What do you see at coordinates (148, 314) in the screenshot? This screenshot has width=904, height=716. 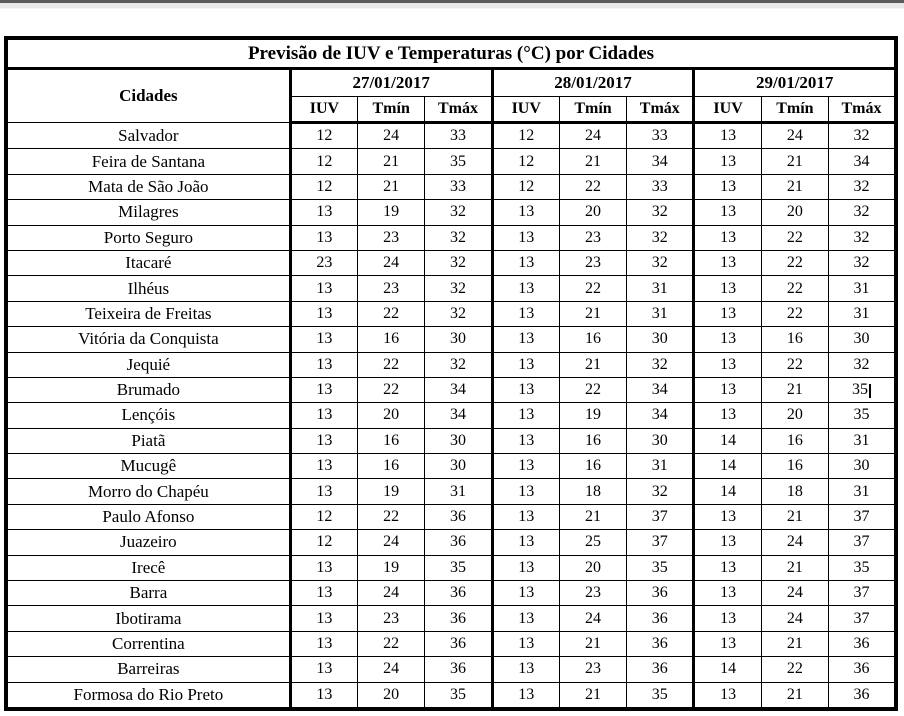 I see `city-cell: Teixeira de Freitas` at bounding box center [148, 314].